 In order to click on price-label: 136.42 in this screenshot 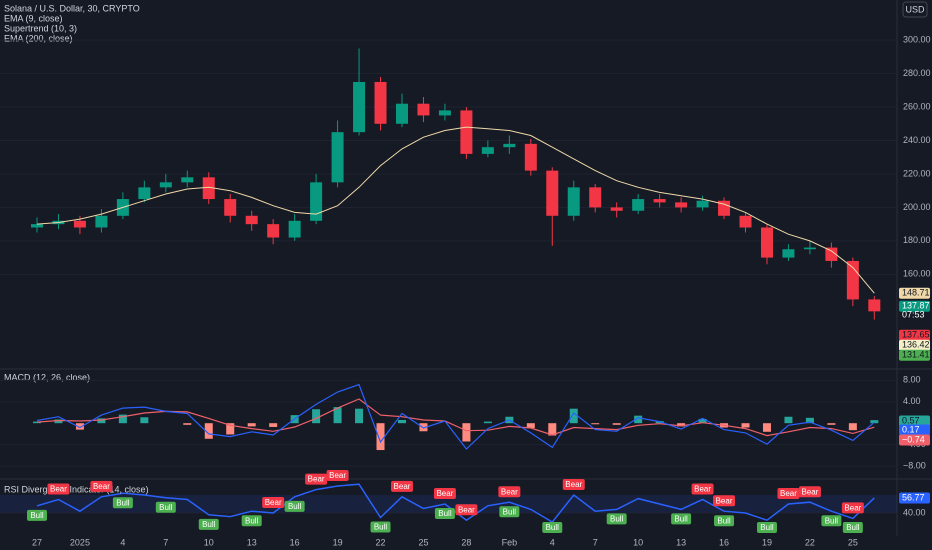, I will do `click(916, 345)`.